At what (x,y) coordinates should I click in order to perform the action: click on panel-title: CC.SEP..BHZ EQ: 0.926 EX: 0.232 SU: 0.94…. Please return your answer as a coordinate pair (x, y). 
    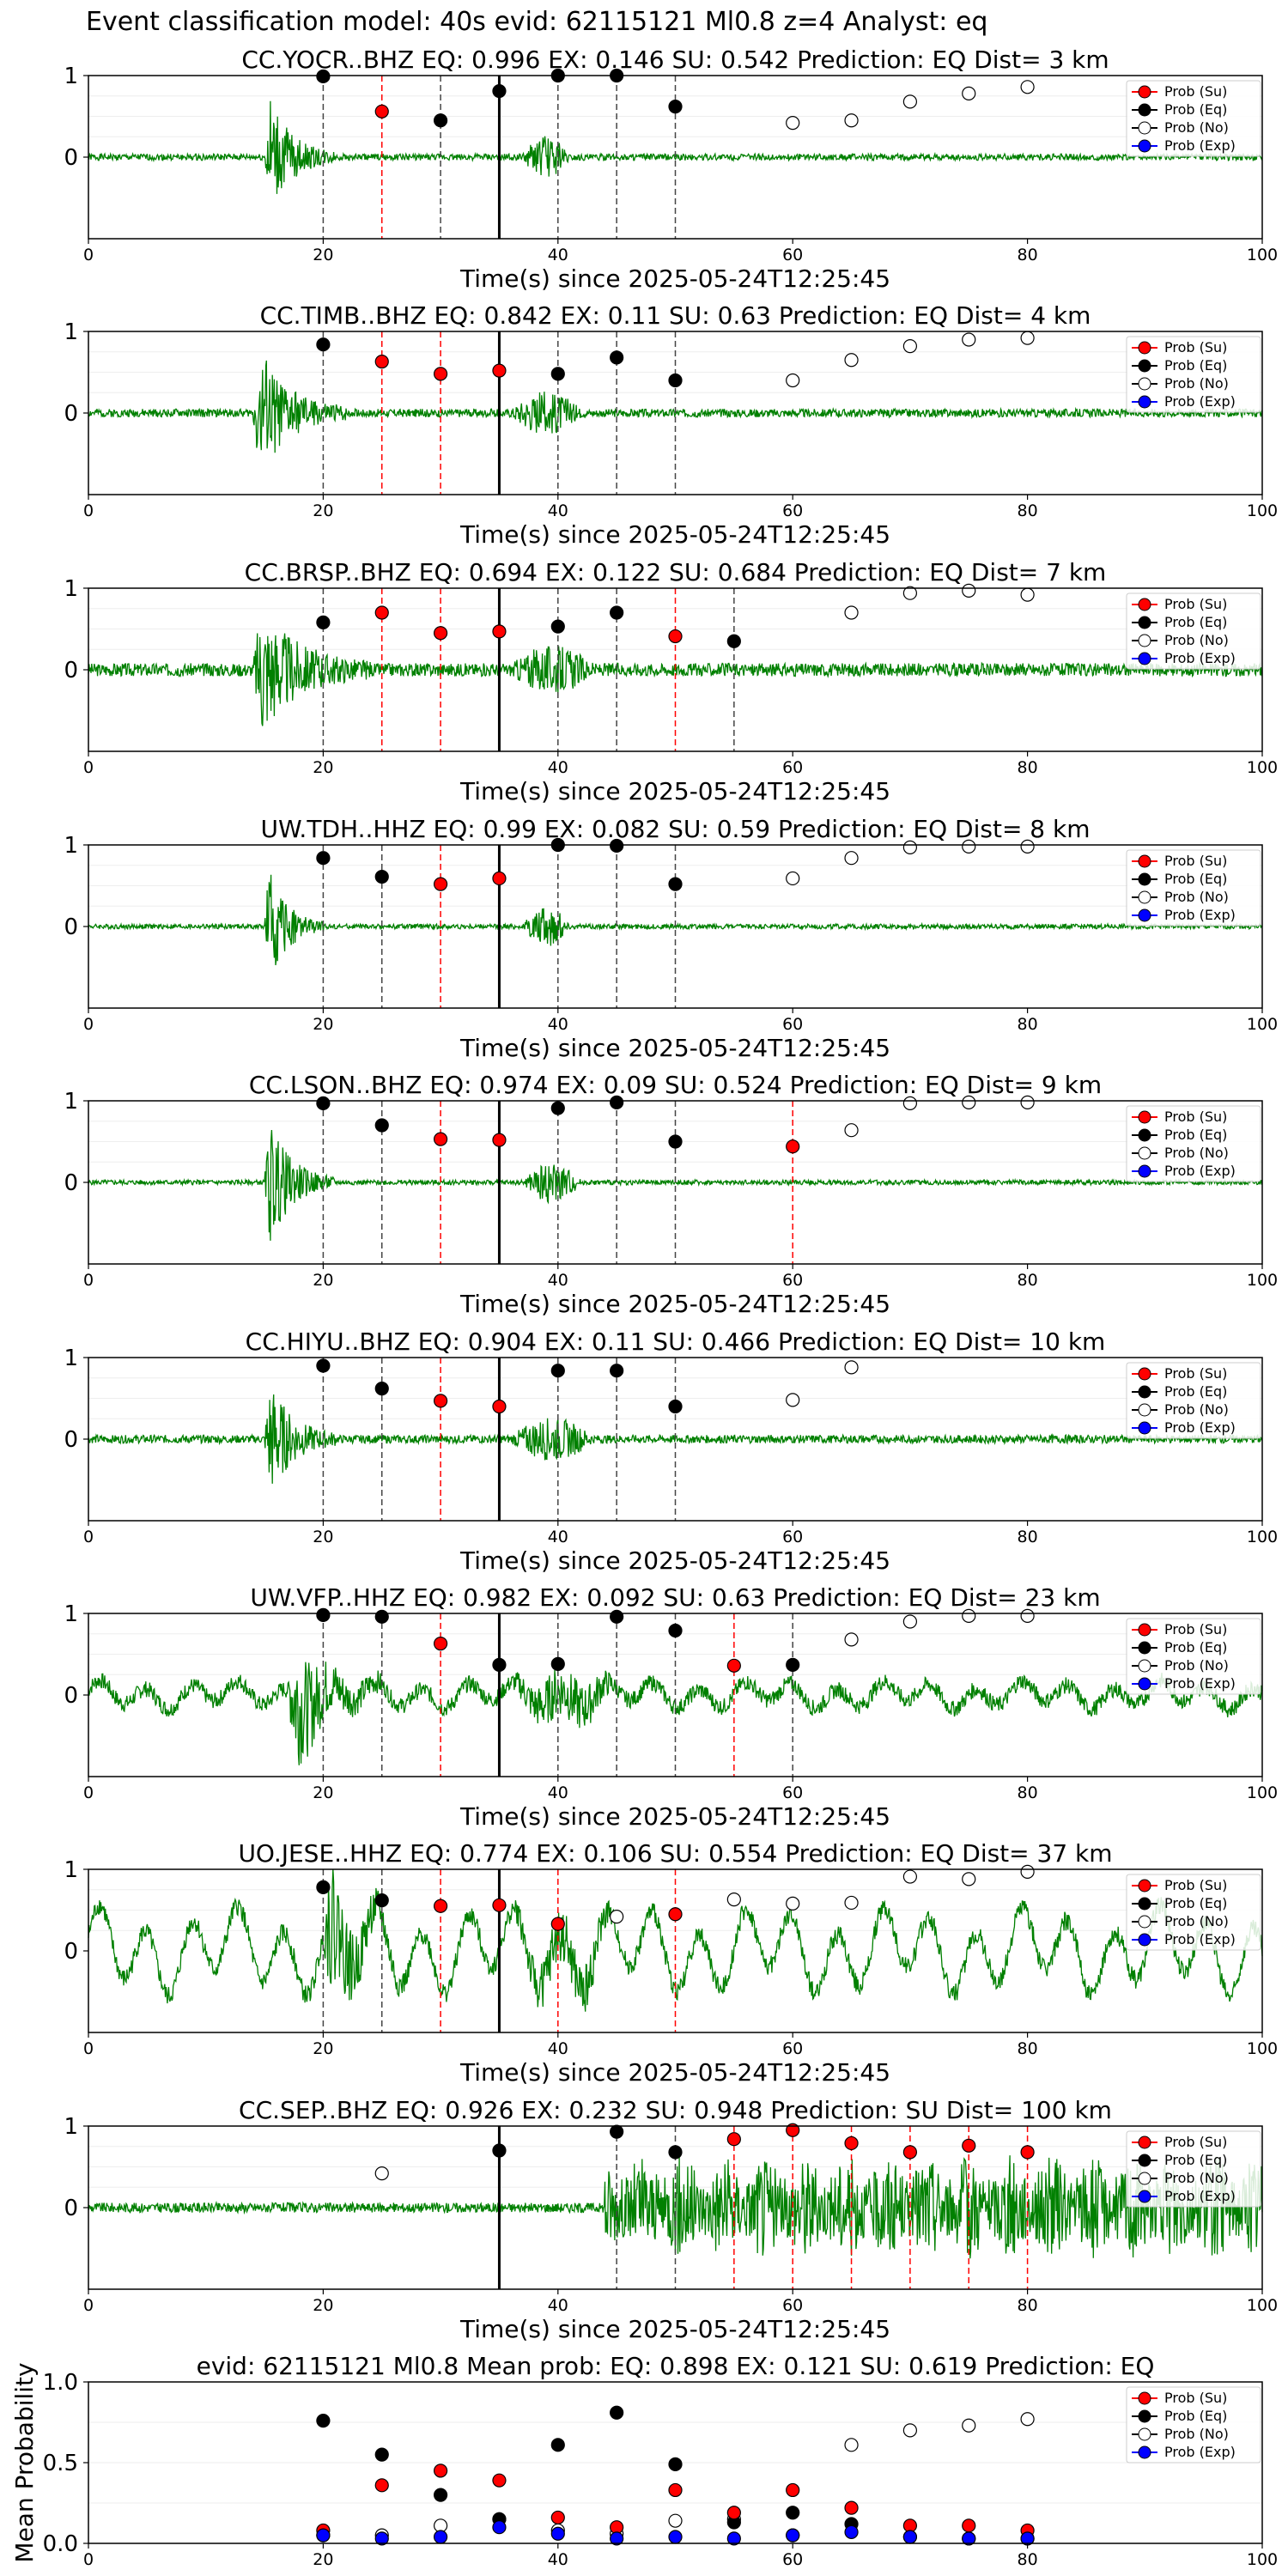
    Looking at the image, I should click on (675, 2110).